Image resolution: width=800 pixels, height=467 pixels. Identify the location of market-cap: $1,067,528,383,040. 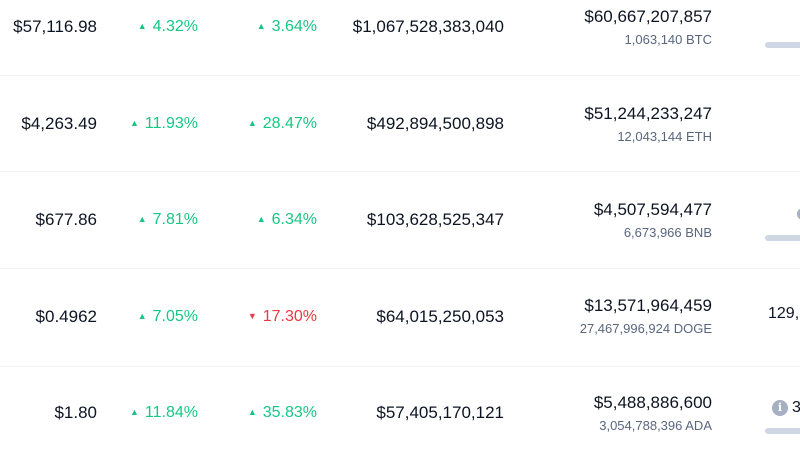
(428, 26).